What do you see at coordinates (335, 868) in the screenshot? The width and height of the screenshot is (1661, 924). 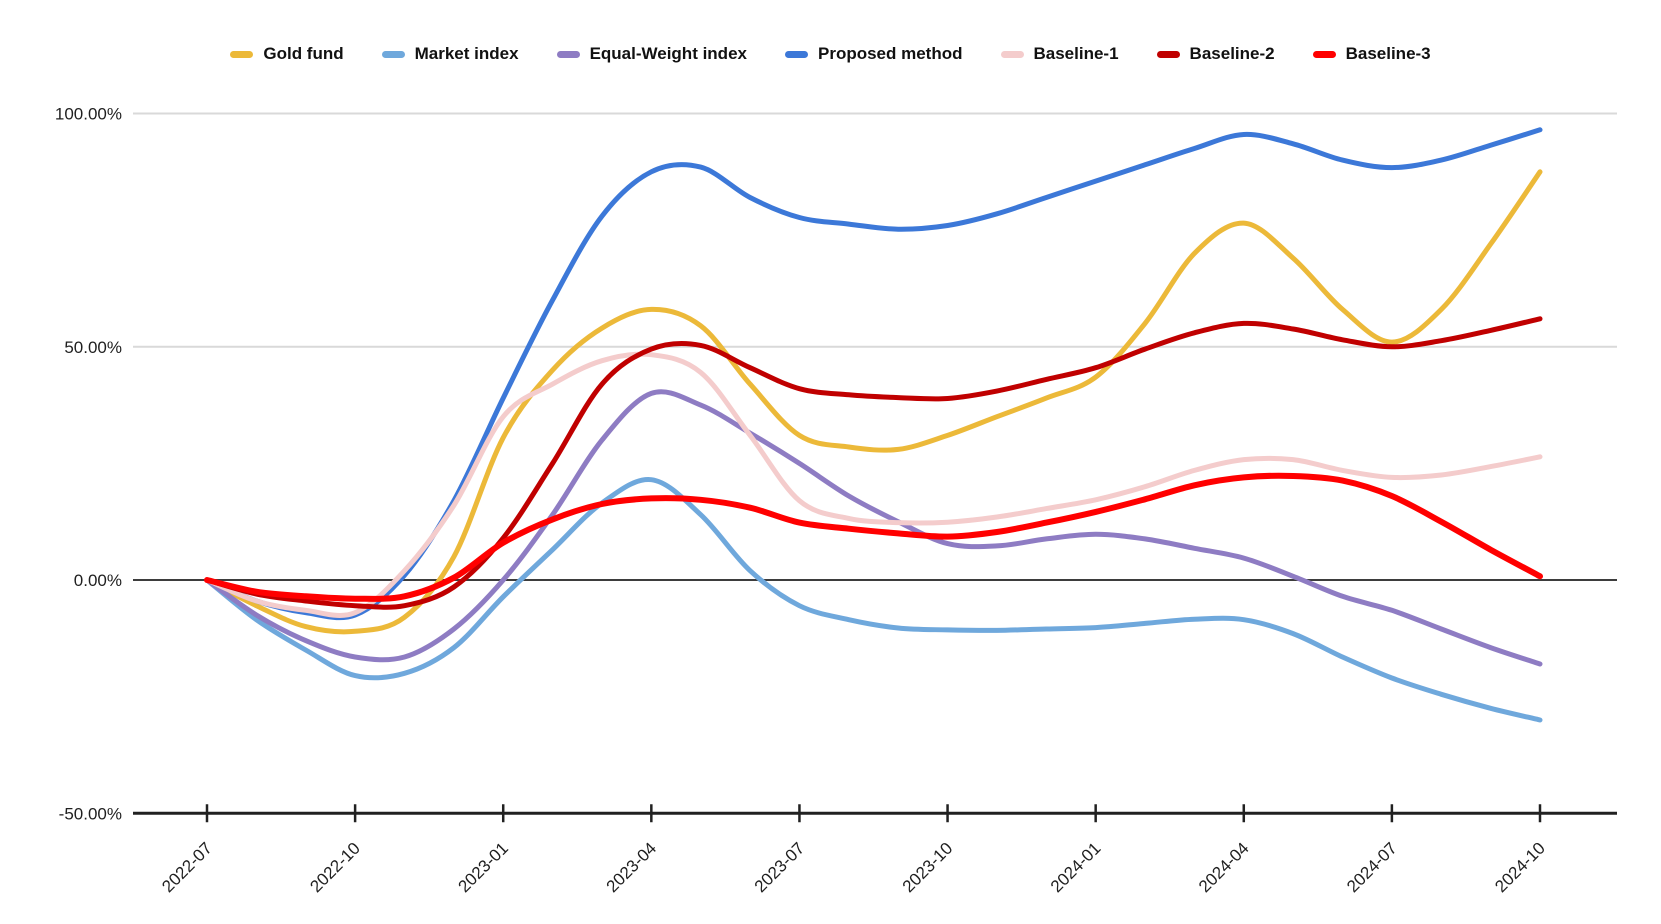 I see `x-axis-label: 2022-10` at bounding box center [335, 868].